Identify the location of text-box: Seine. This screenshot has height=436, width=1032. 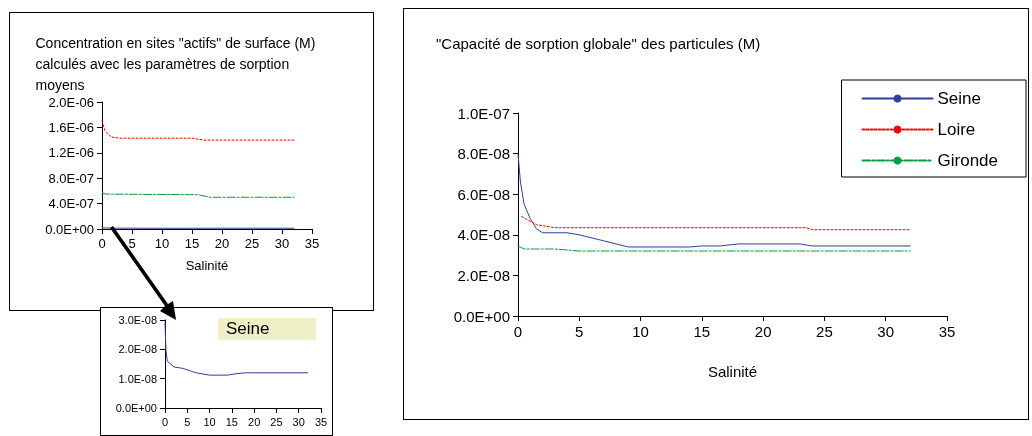
(267, 329).